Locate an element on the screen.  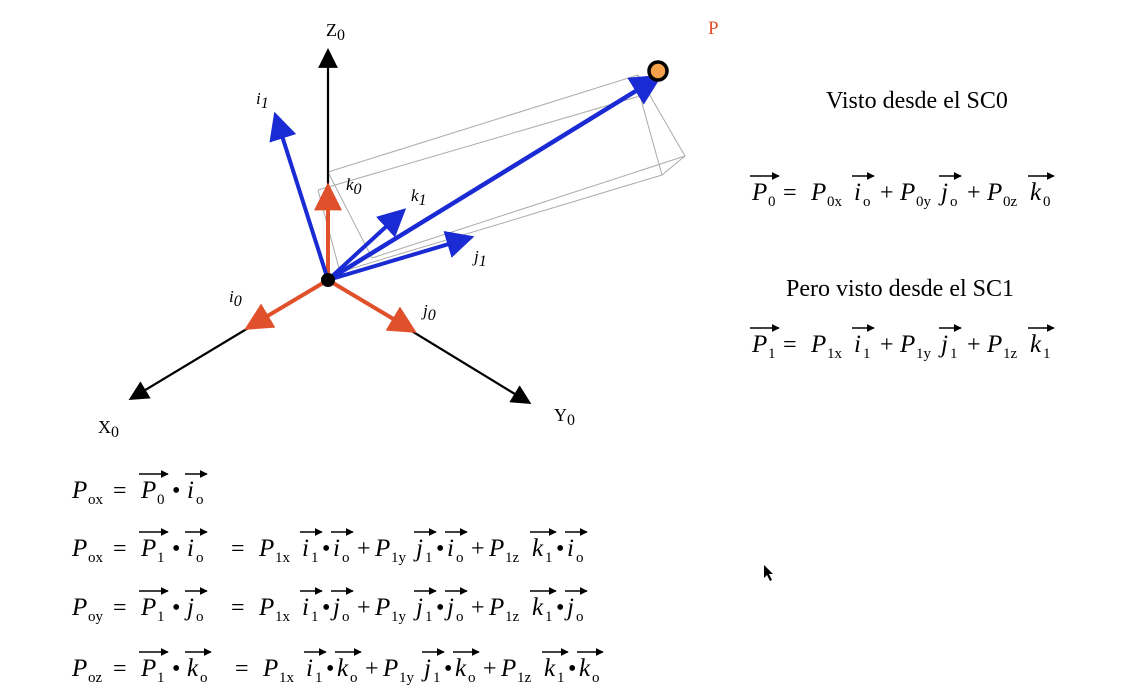
equation-p0: P 0 = P 0x i o + P 0y j o + P 0z k 0 is located at coordinates (902, 191).